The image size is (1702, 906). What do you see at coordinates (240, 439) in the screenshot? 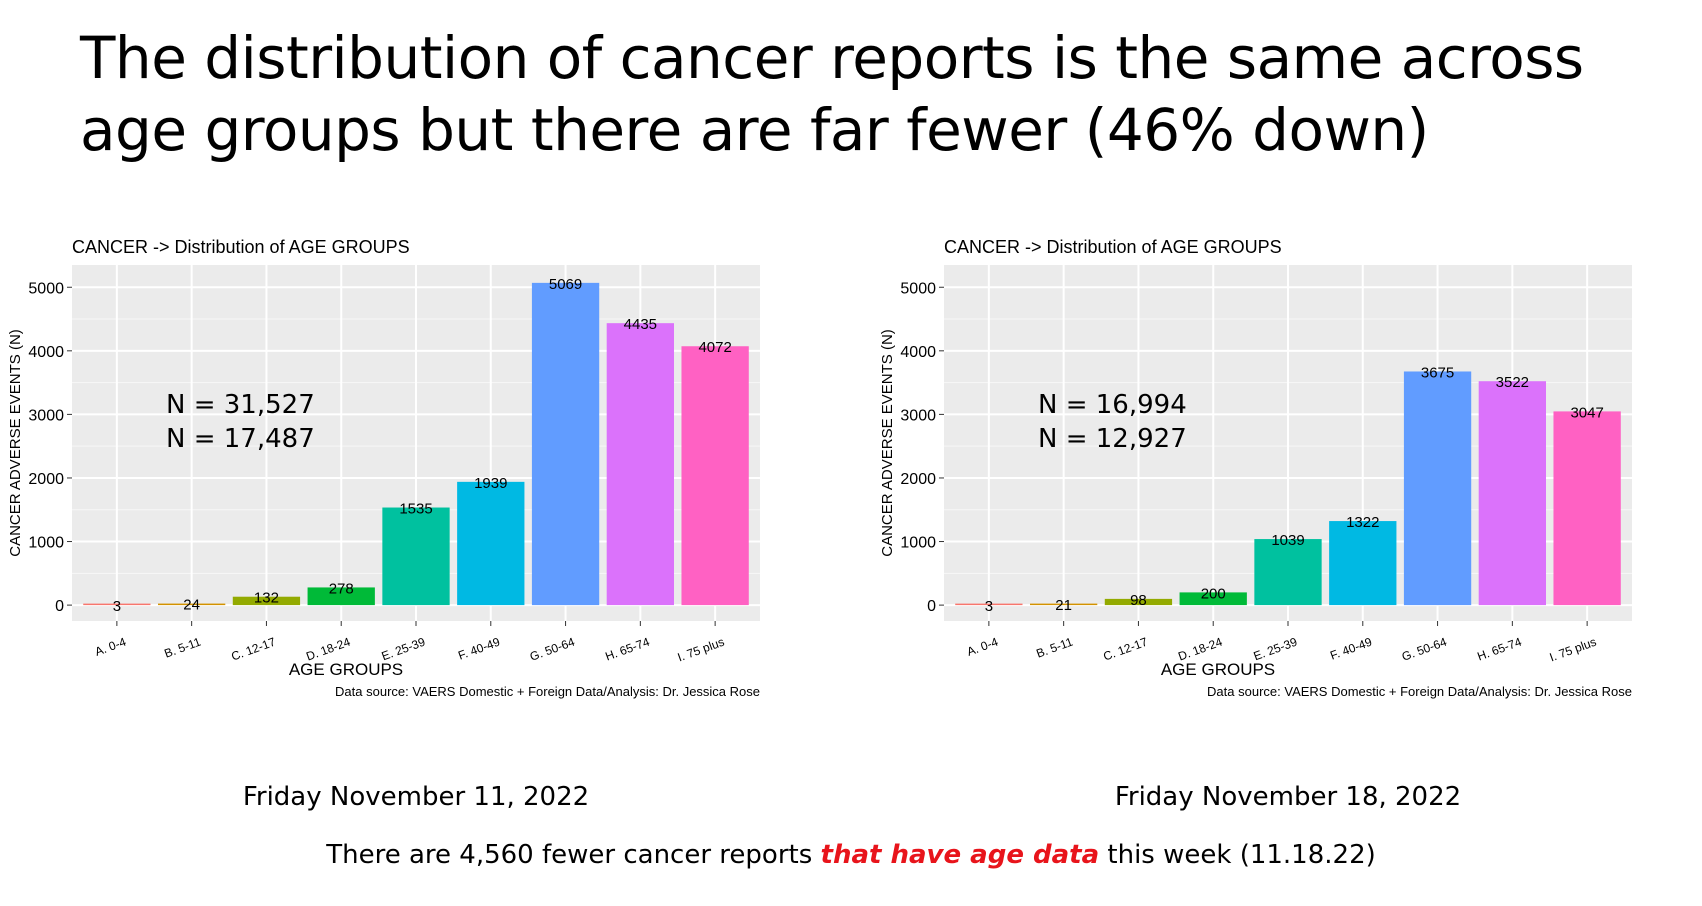
I see `n-annotation: N = 17,487` at bounding box center [240, 439].